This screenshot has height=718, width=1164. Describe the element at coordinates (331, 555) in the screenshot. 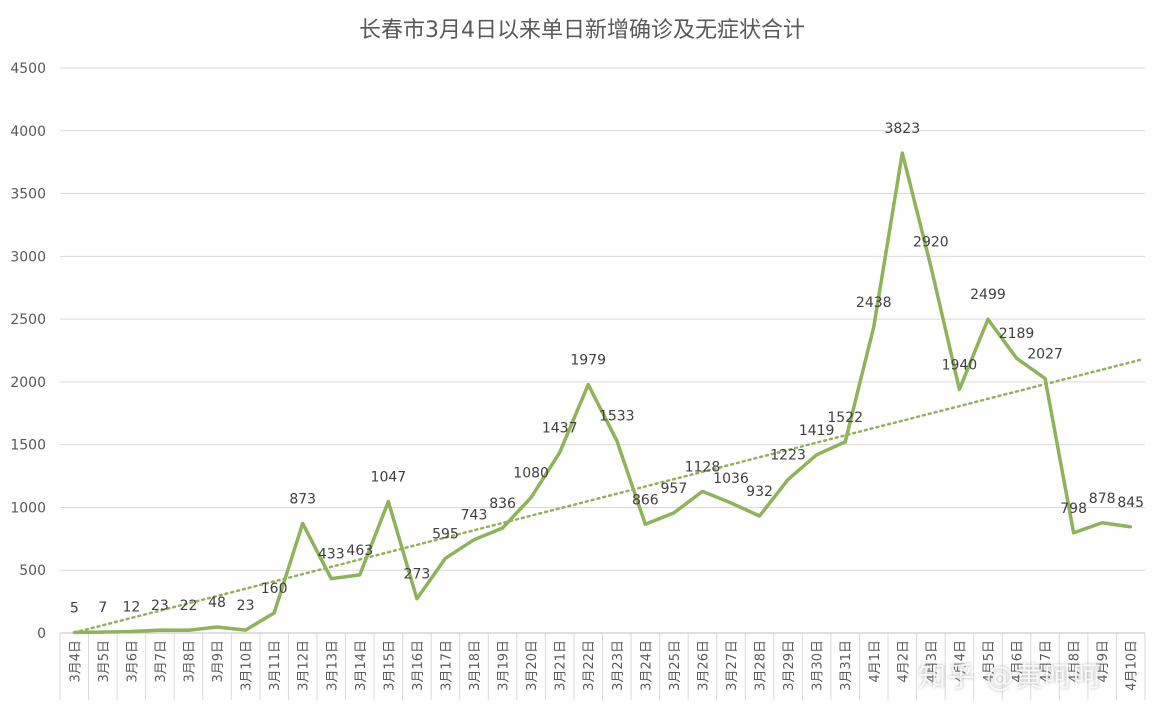

I see `data-label: 433` at that location.